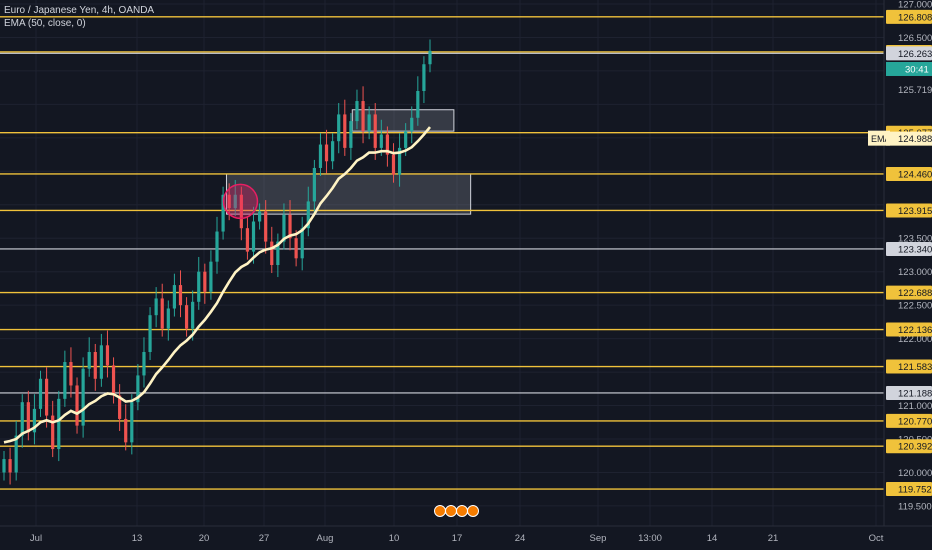 Image resolution: width=932 pixels, height=550 pixels. I want to click on time-tick-label: 21, so click(773, 538).